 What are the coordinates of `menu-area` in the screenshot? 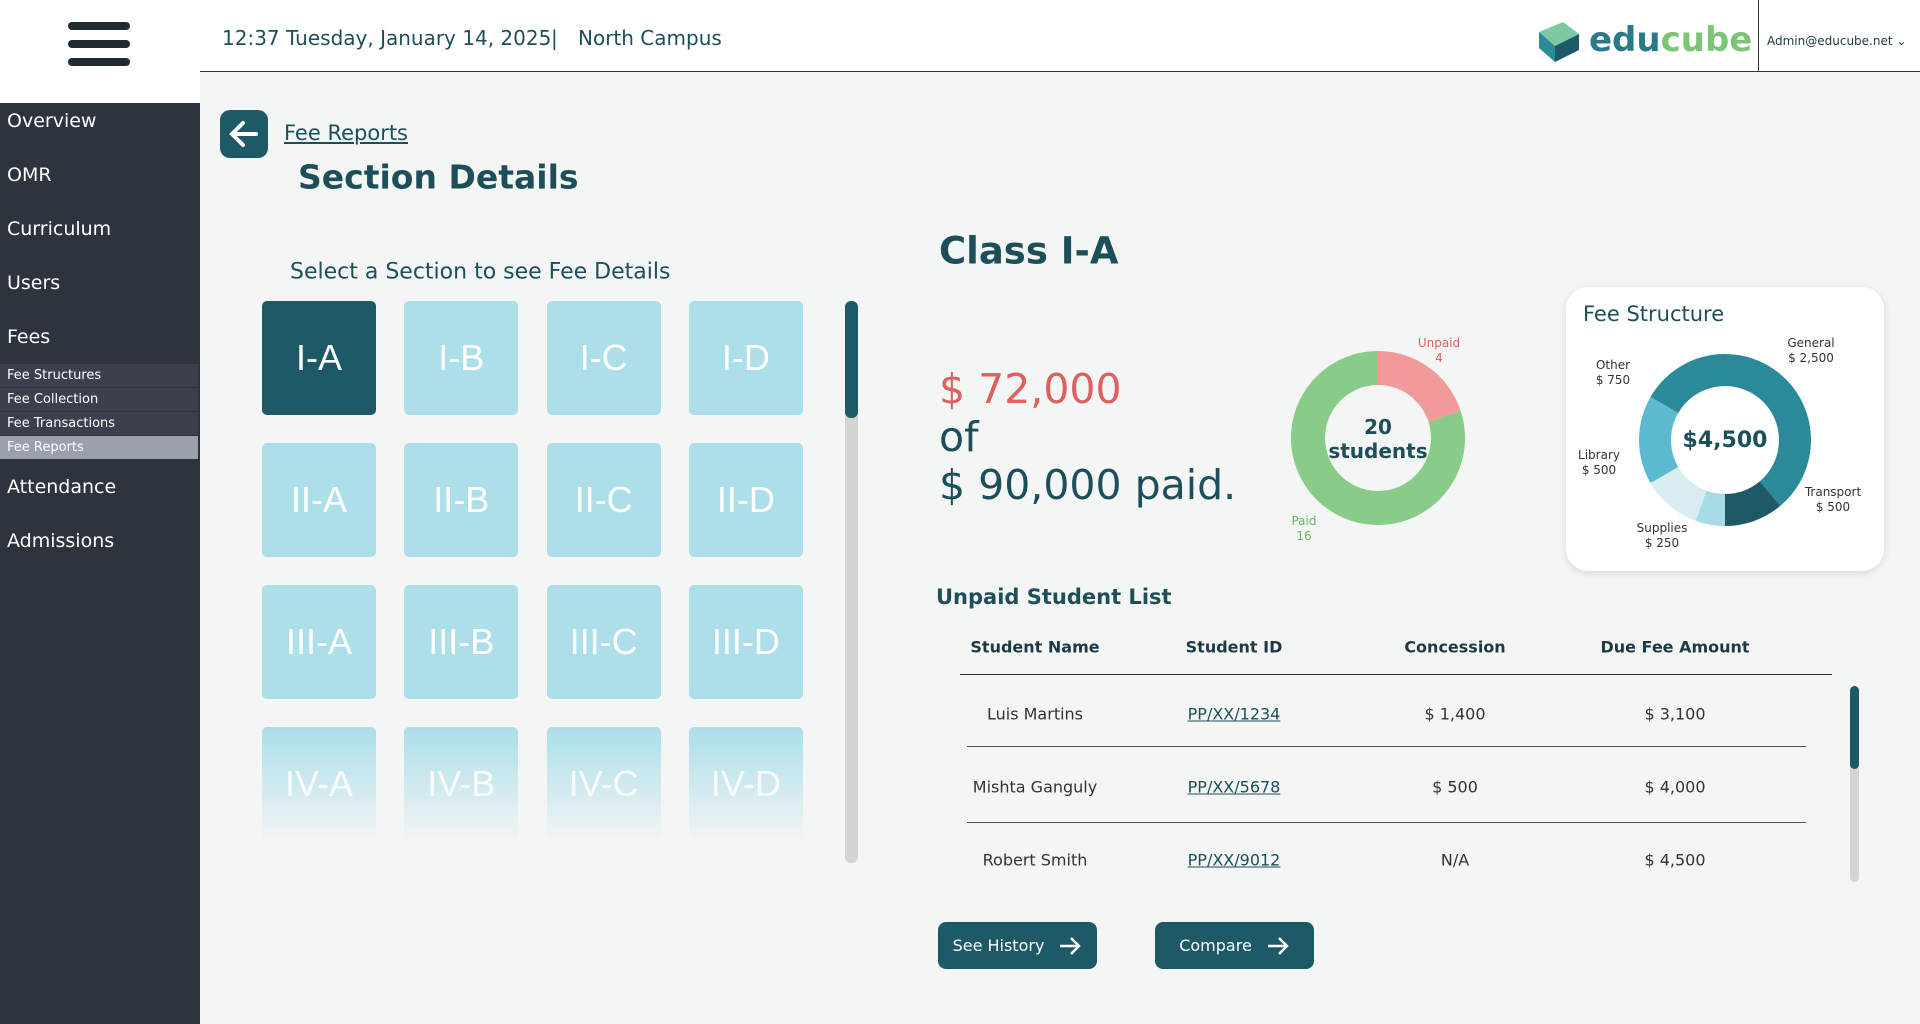 It's located at (100, 51).